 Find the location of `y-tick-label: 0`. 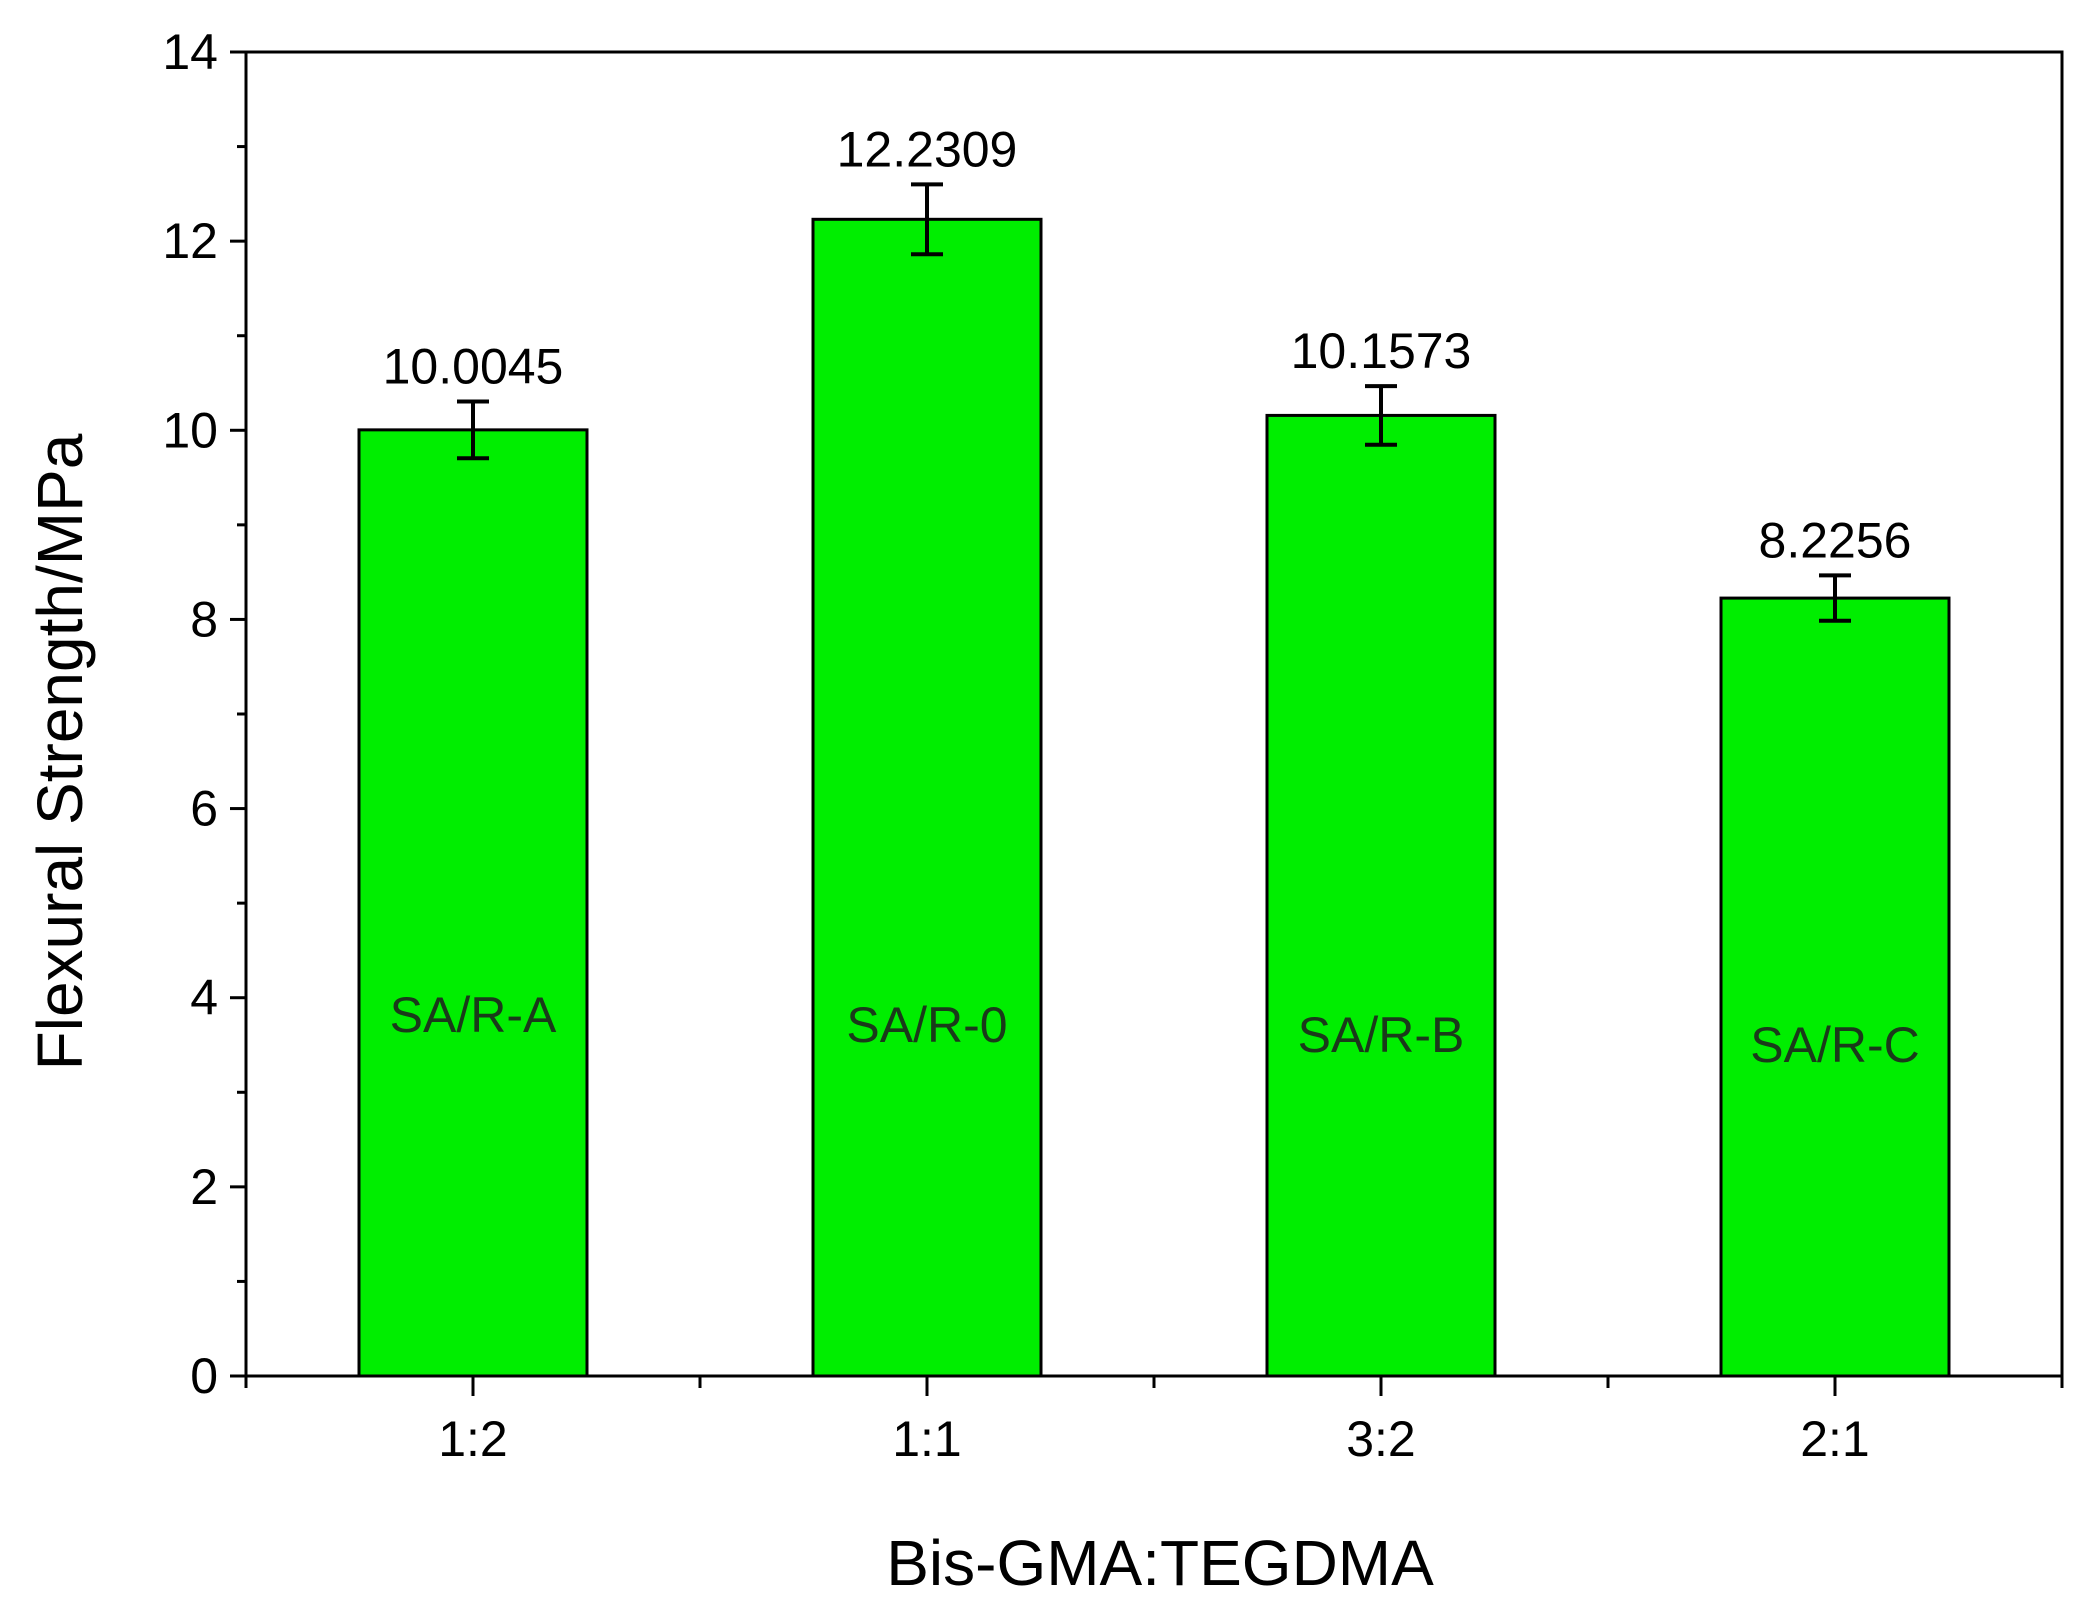

y-tick-label: 0 is located at coordinates (204, 1376).